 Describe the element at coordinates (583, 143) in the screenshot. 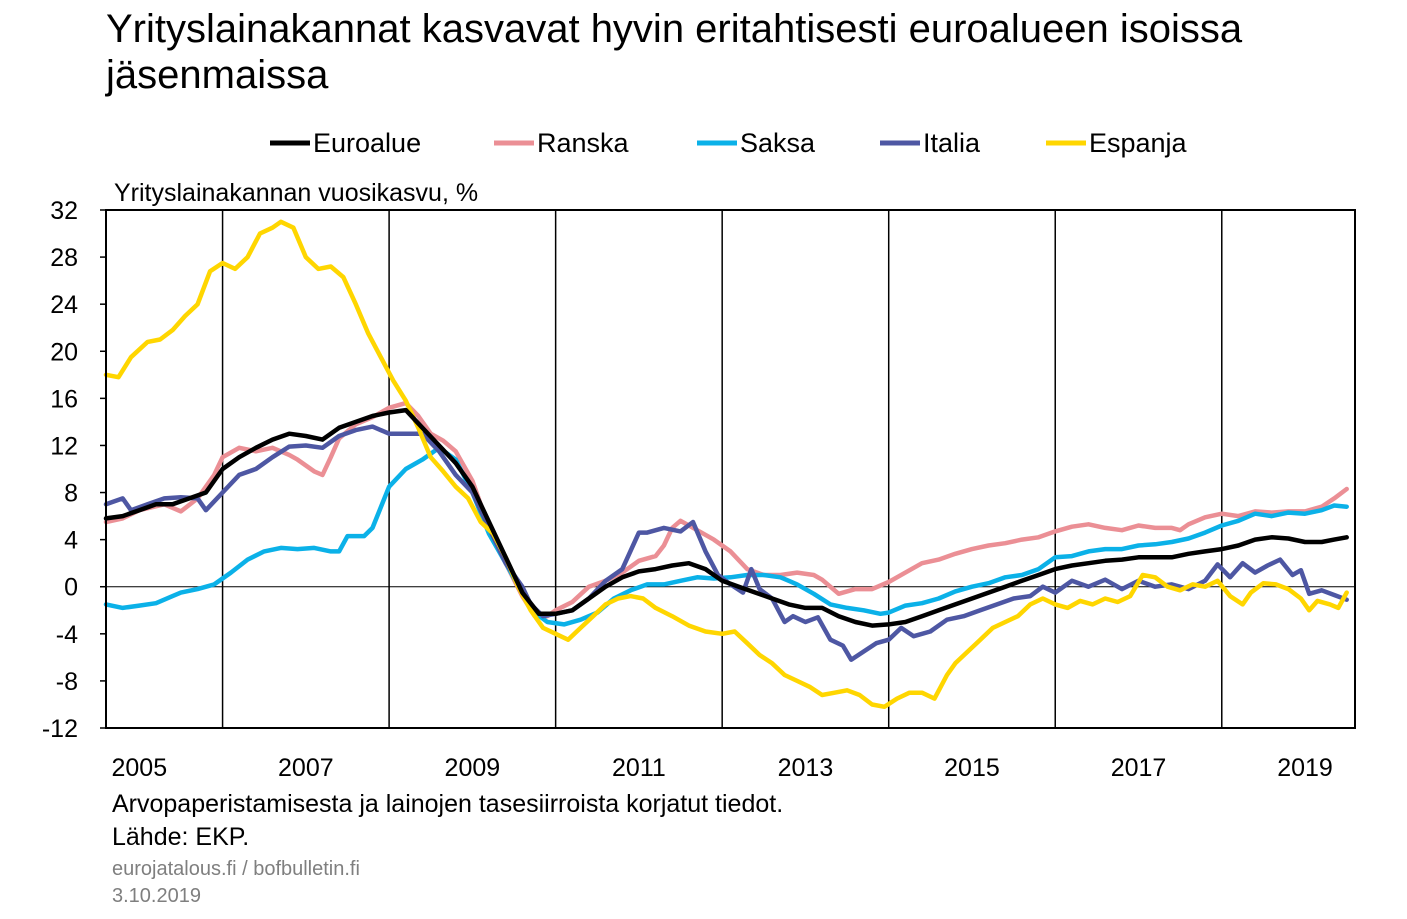

I see `legend-label-ranska: Ranska` at that location.